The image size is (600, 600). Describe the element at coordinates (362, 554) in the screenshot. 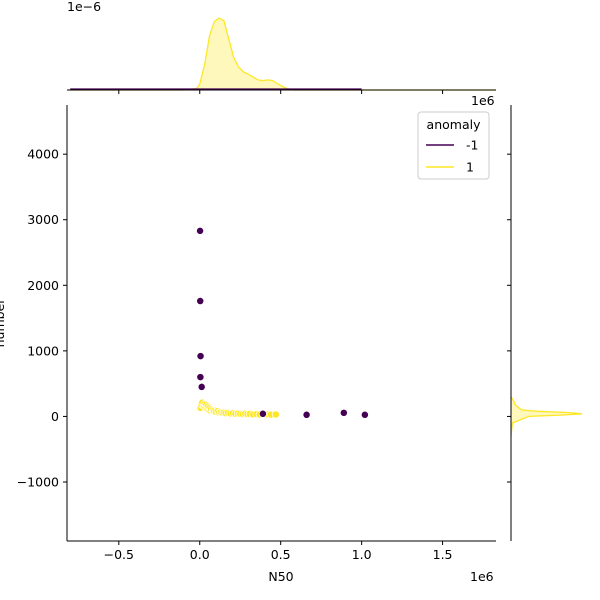

I see `x-tick-label: 1.0` at that location.